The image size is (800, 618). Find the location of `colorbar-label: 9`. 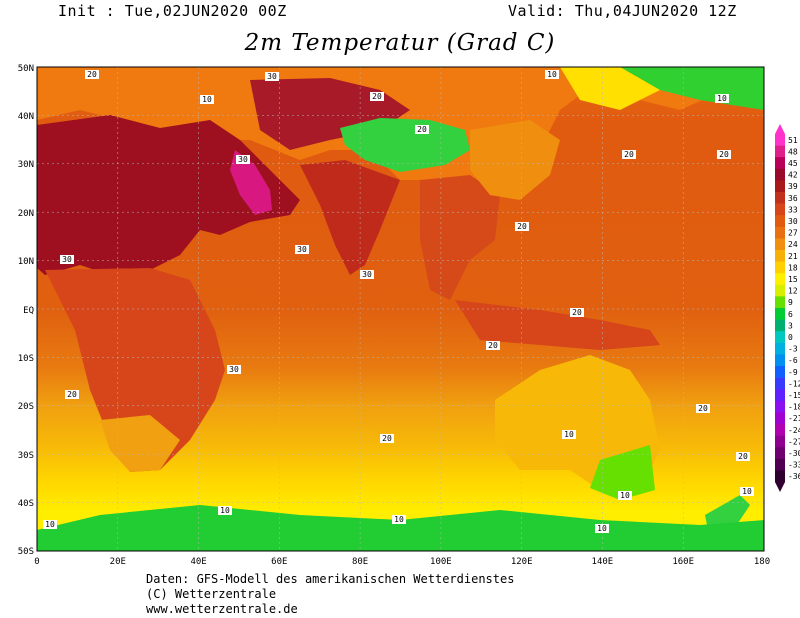

colorbar-label: 9 is located at coordinates (790, 302).